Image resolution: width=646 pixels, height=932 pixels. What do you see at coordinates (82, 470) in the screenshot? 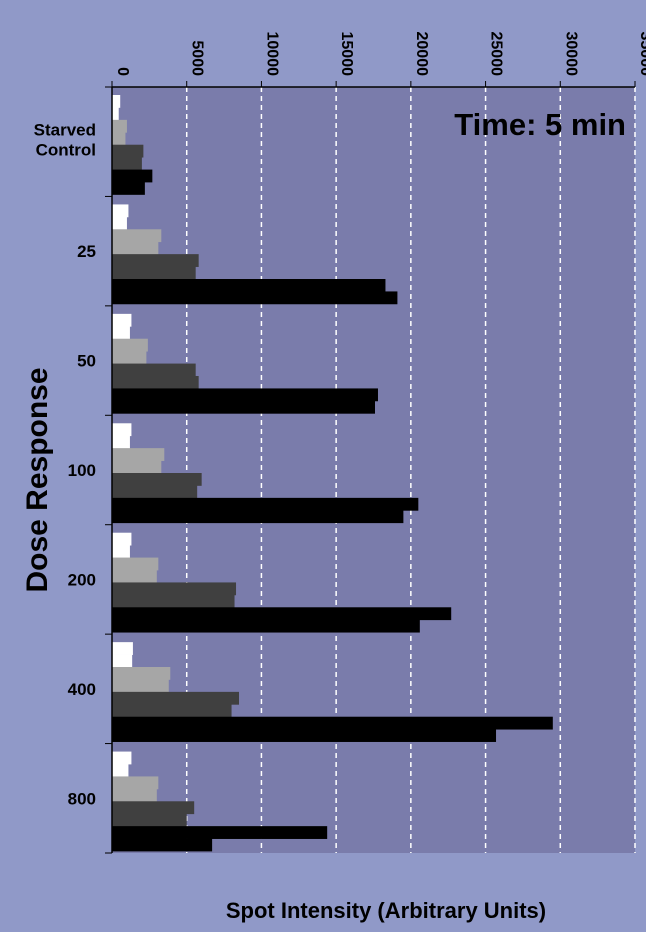
I see `category-label: 100` at bounding box center [82, 470].